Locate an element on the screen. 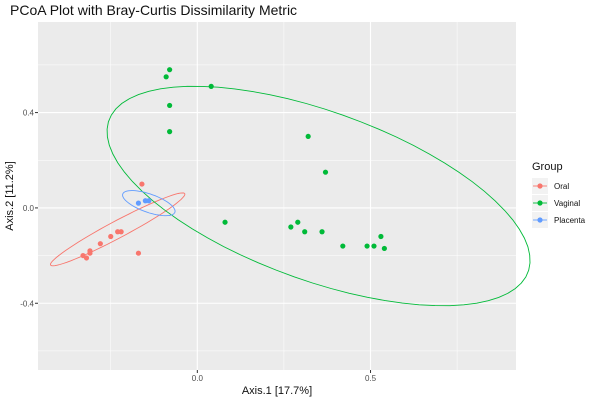 This screenshot has width=600, height=405. vaginal-legend-label: Vaginal is located at coordinates (567, 203).